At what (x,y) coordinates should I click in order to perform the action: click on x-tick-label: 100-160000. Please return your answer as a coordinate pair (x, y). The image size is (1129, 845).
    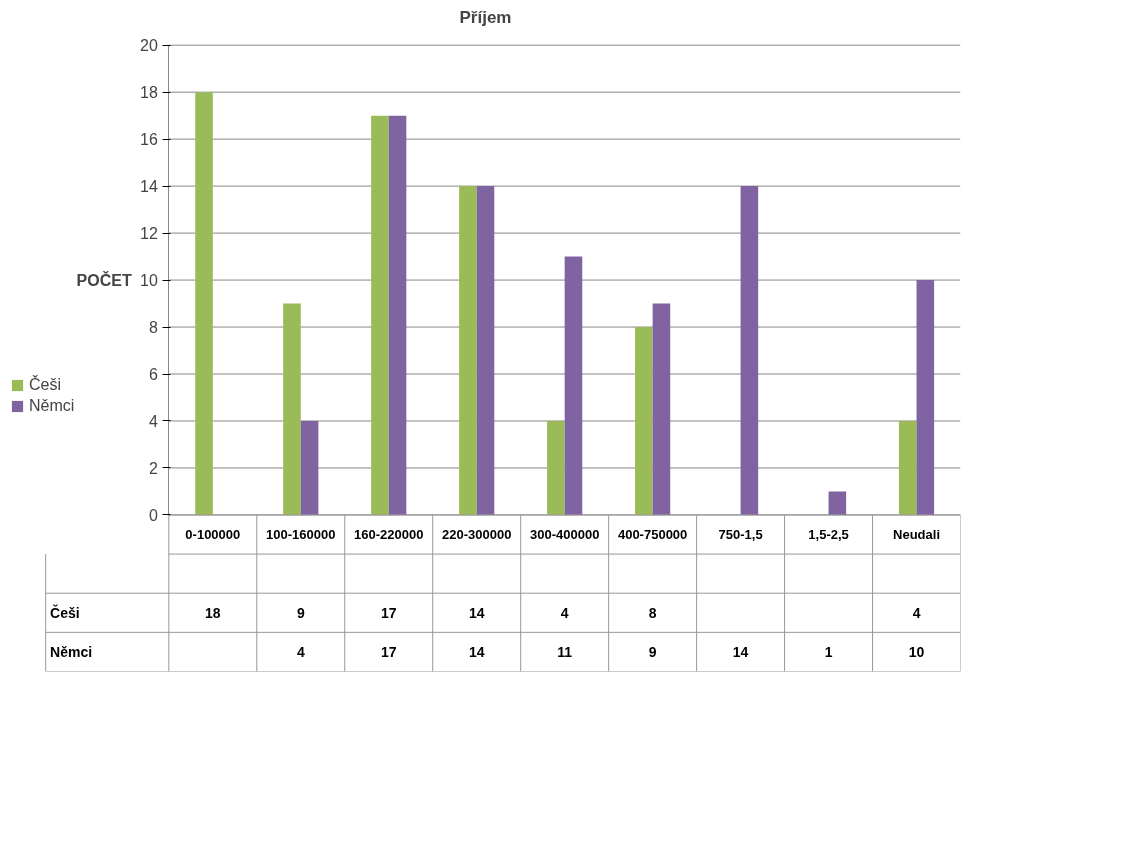
    Looking at the image, I should click on (301, 534).